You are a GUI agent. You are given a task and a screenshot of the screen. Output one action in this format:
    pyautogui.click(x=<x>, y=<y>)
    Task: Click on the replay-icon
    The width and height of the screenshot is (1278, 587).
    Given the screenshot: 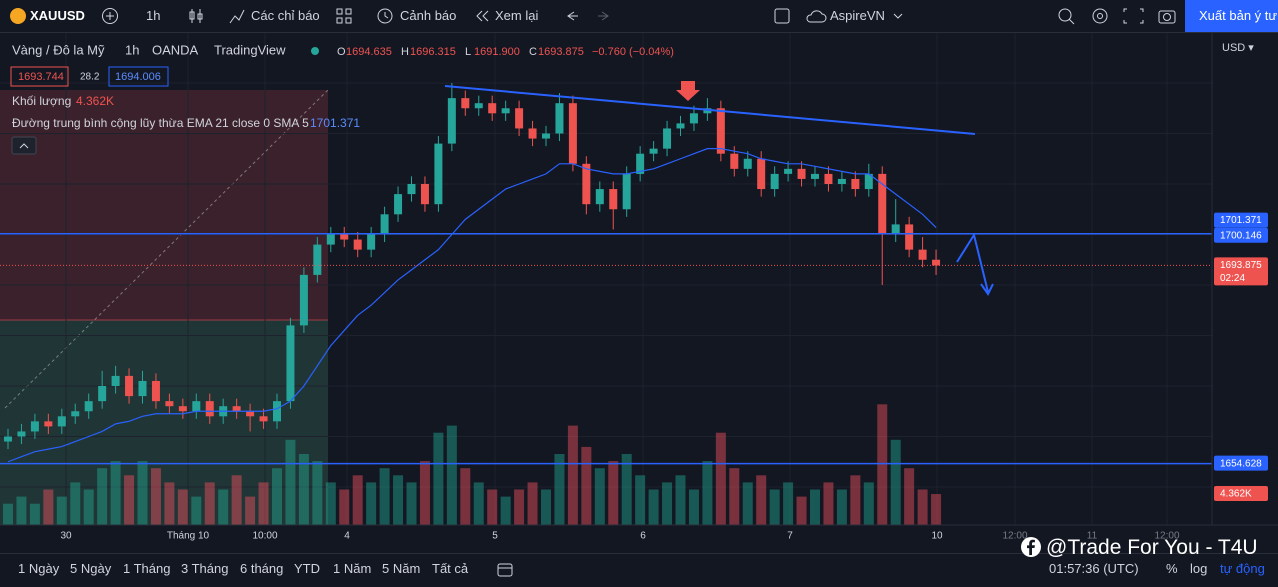 What is the action you would take?
    pyautogui.click(x=482, y=16)
    